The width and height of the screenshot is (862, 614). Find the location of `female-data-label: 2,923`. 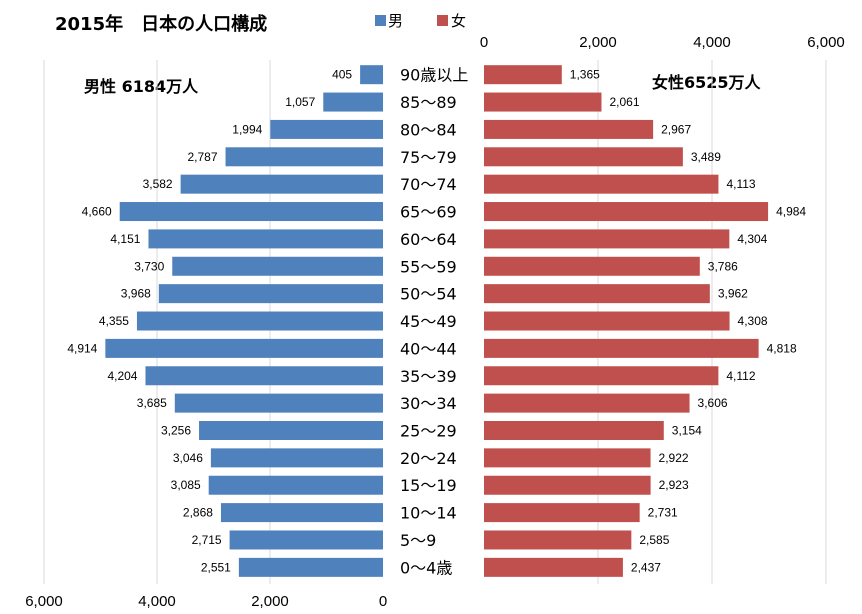

female-data-label: 2,923 is located at coordinates (674, 485).